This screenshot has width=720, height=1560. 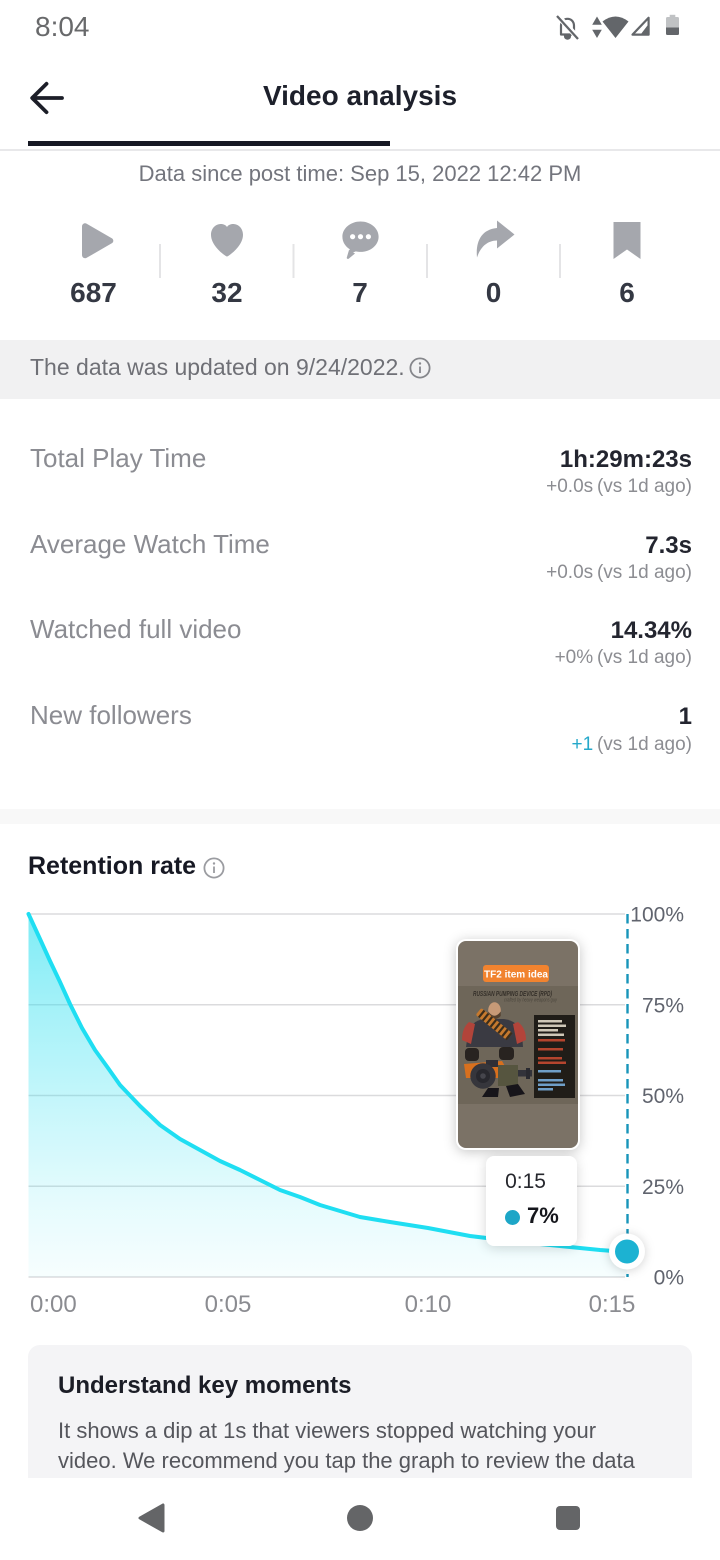 I want to click on svg-text: 0%, so click(x=669, y=1278).